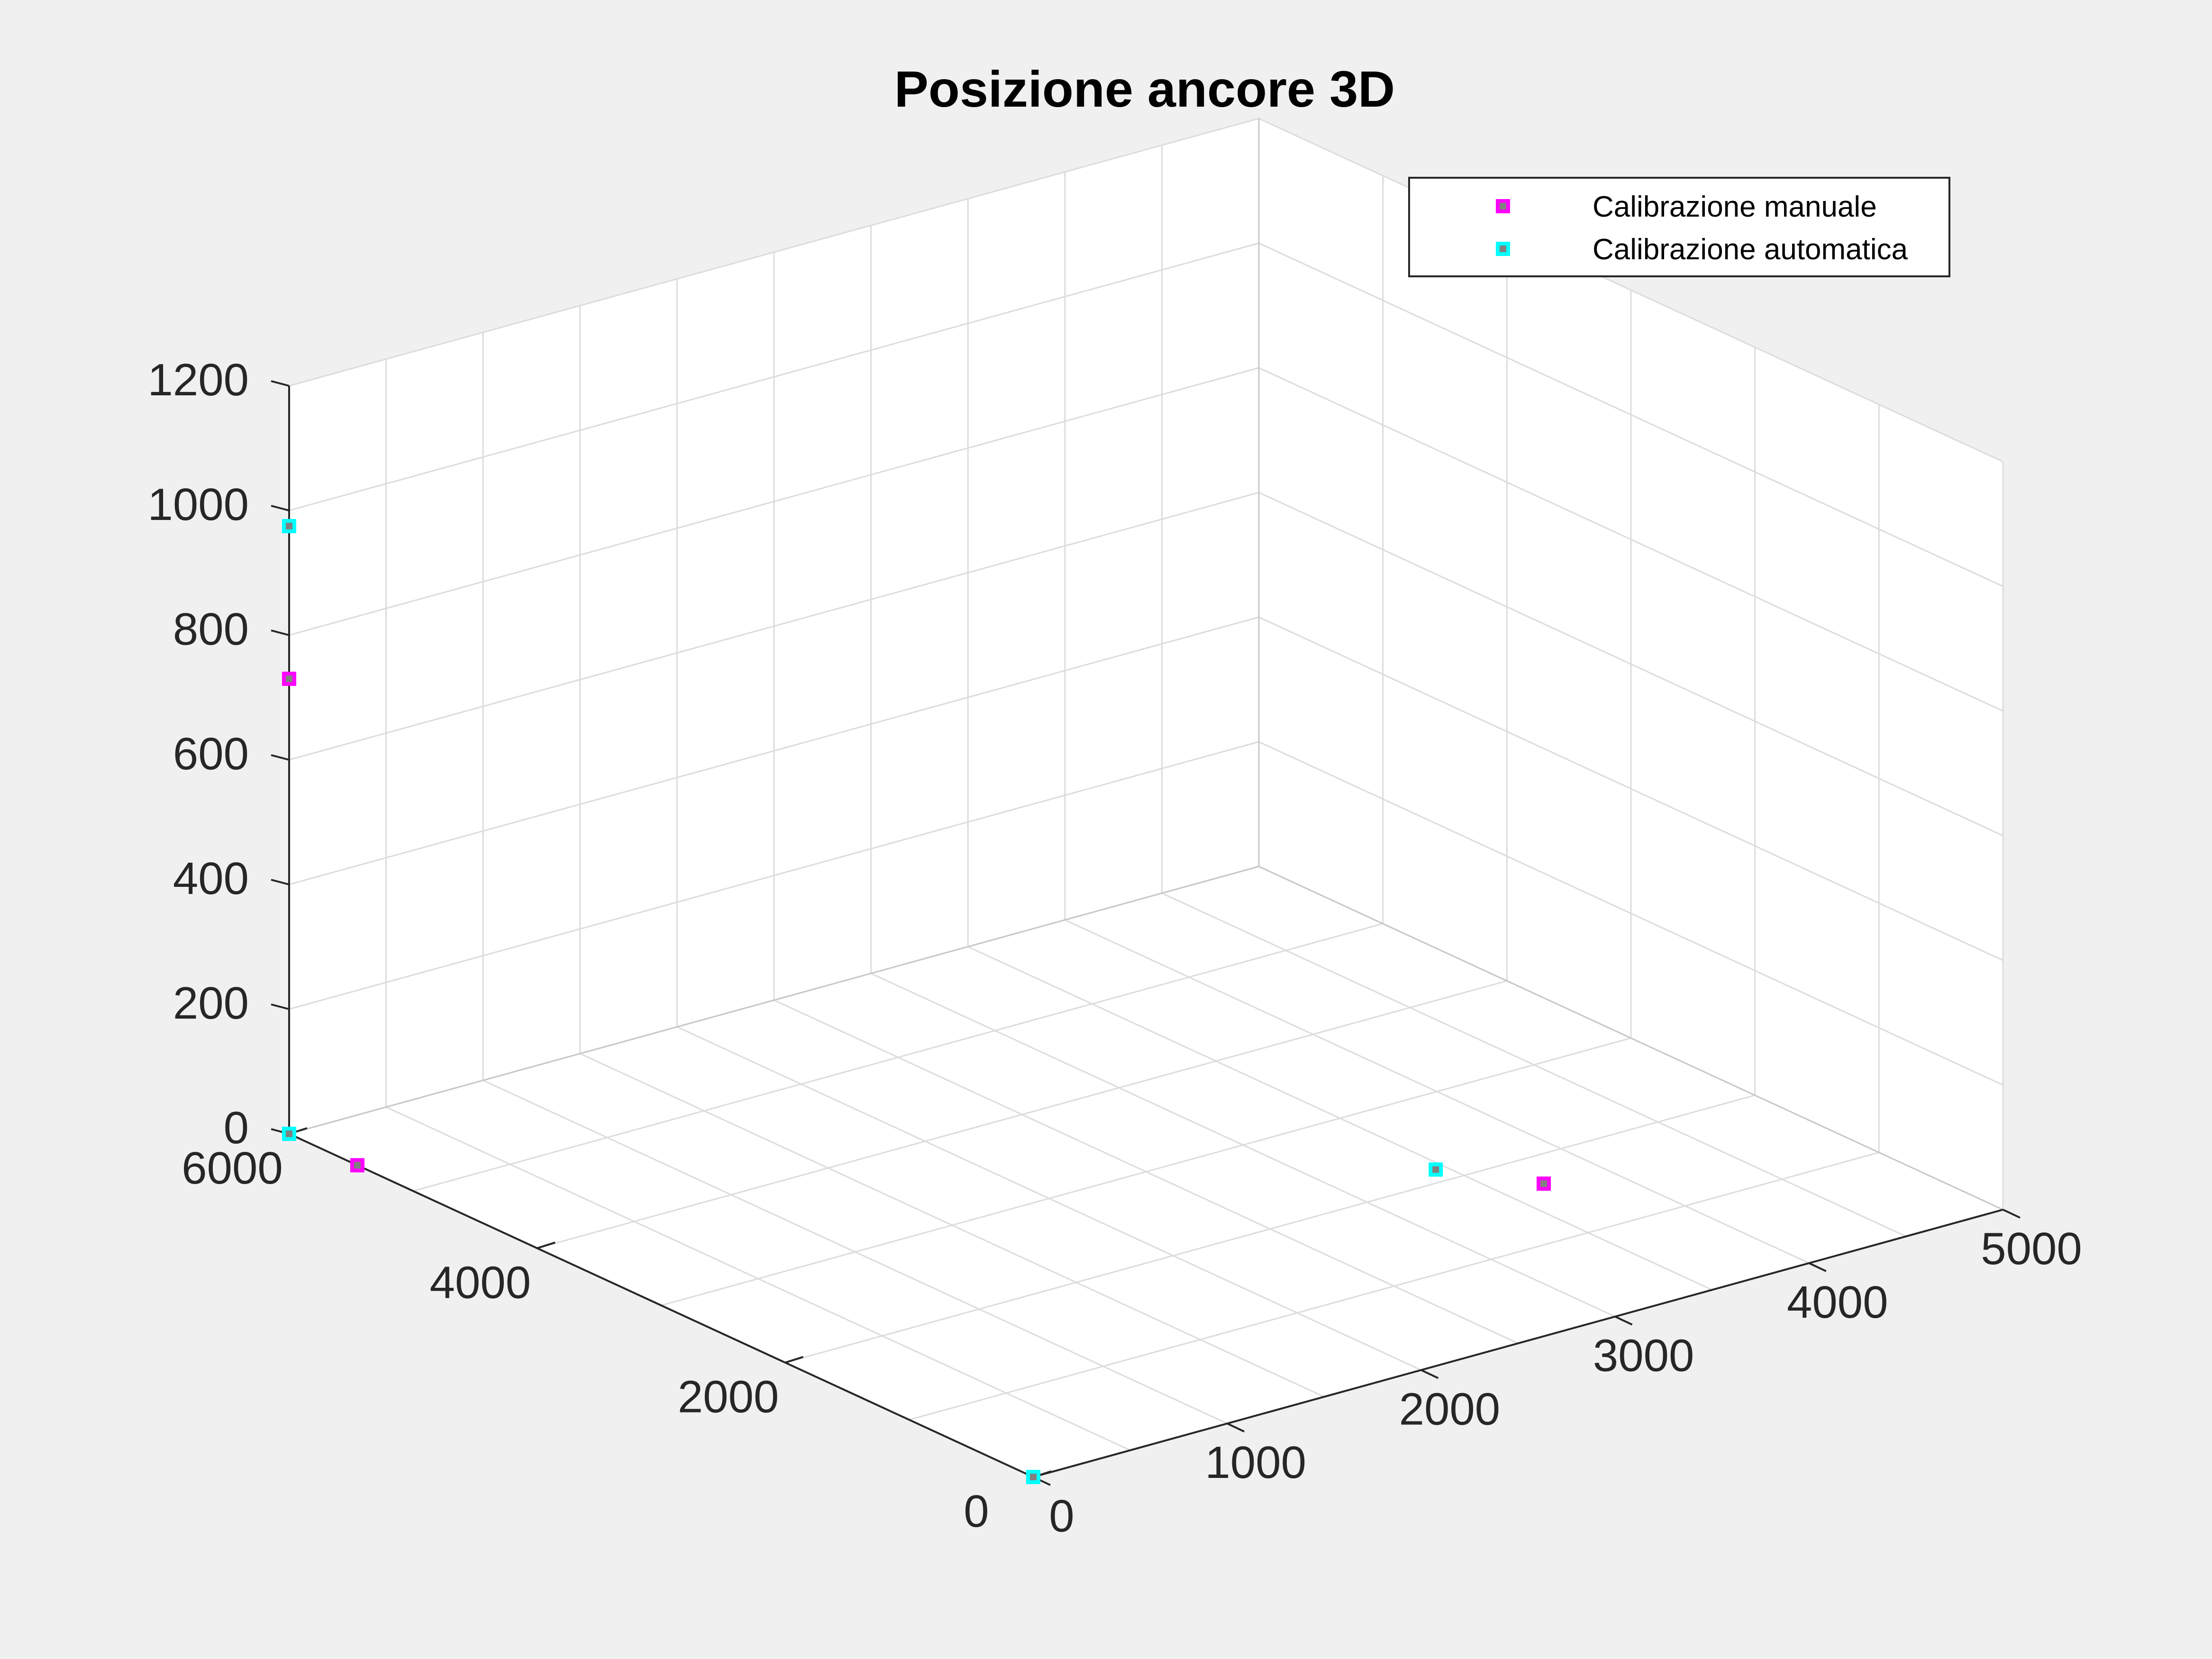 The height and width of the screenshot is (1659, 2212). Describe the element at coordinates (977, 1511) in the screenshot. I see `y-tick-label: 0` at that location.